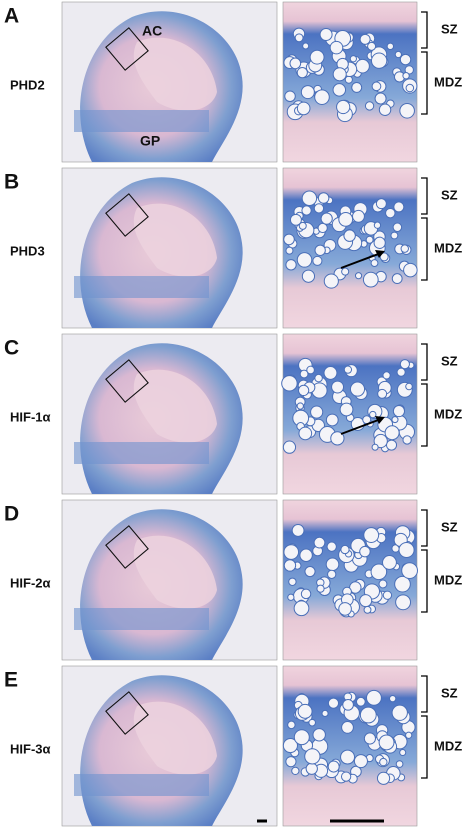  Describe the element at coordinates (11, 514) in the screenshot. I see `panel-letter: D` at that location.